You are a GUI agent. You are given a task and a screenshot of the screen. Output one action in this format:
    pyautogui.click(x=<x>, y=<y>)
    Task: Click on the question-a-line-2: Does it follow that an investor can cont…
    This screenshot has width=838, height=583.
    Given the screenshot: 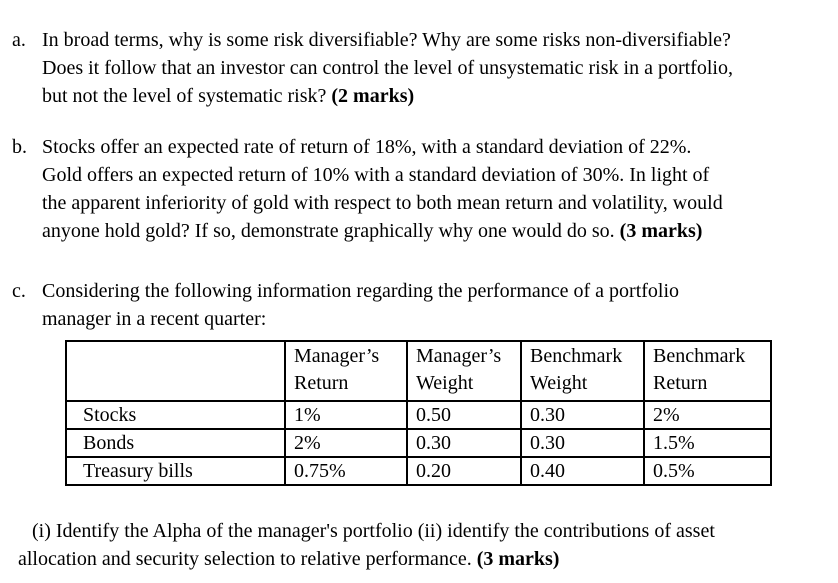 What is the action you would take?
    pyautogui.click(x=387, y=68)
    